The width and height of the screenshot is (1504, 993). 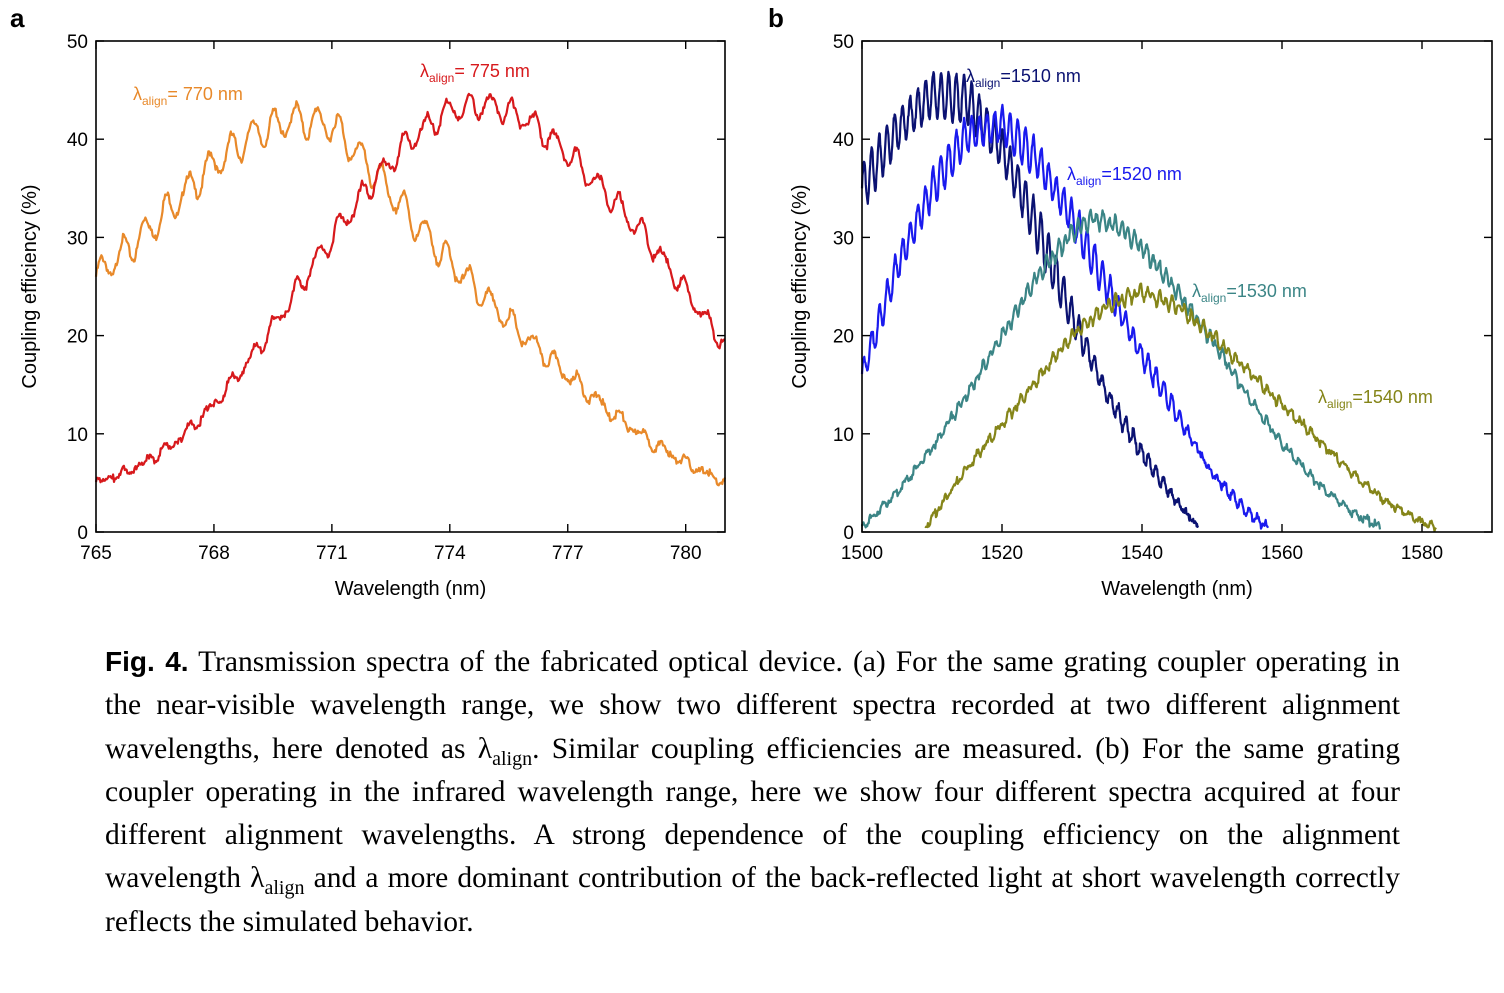 I want to click on x-tick-label: 1520, so click(x=1002, y=553).